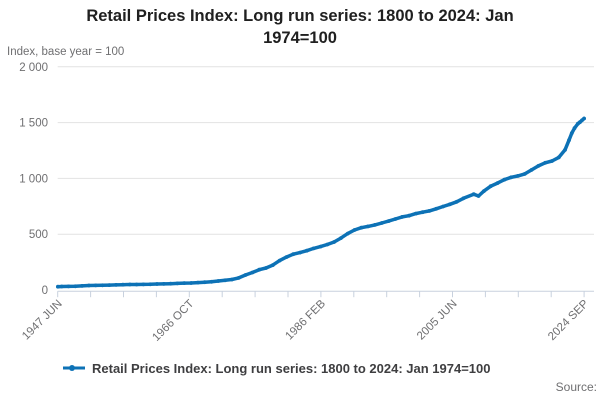  What do you see at coordinates (42, 320) in the screenshot?
I see `x-tick-label: 1947 JUN` at bounding box center [42, 320].